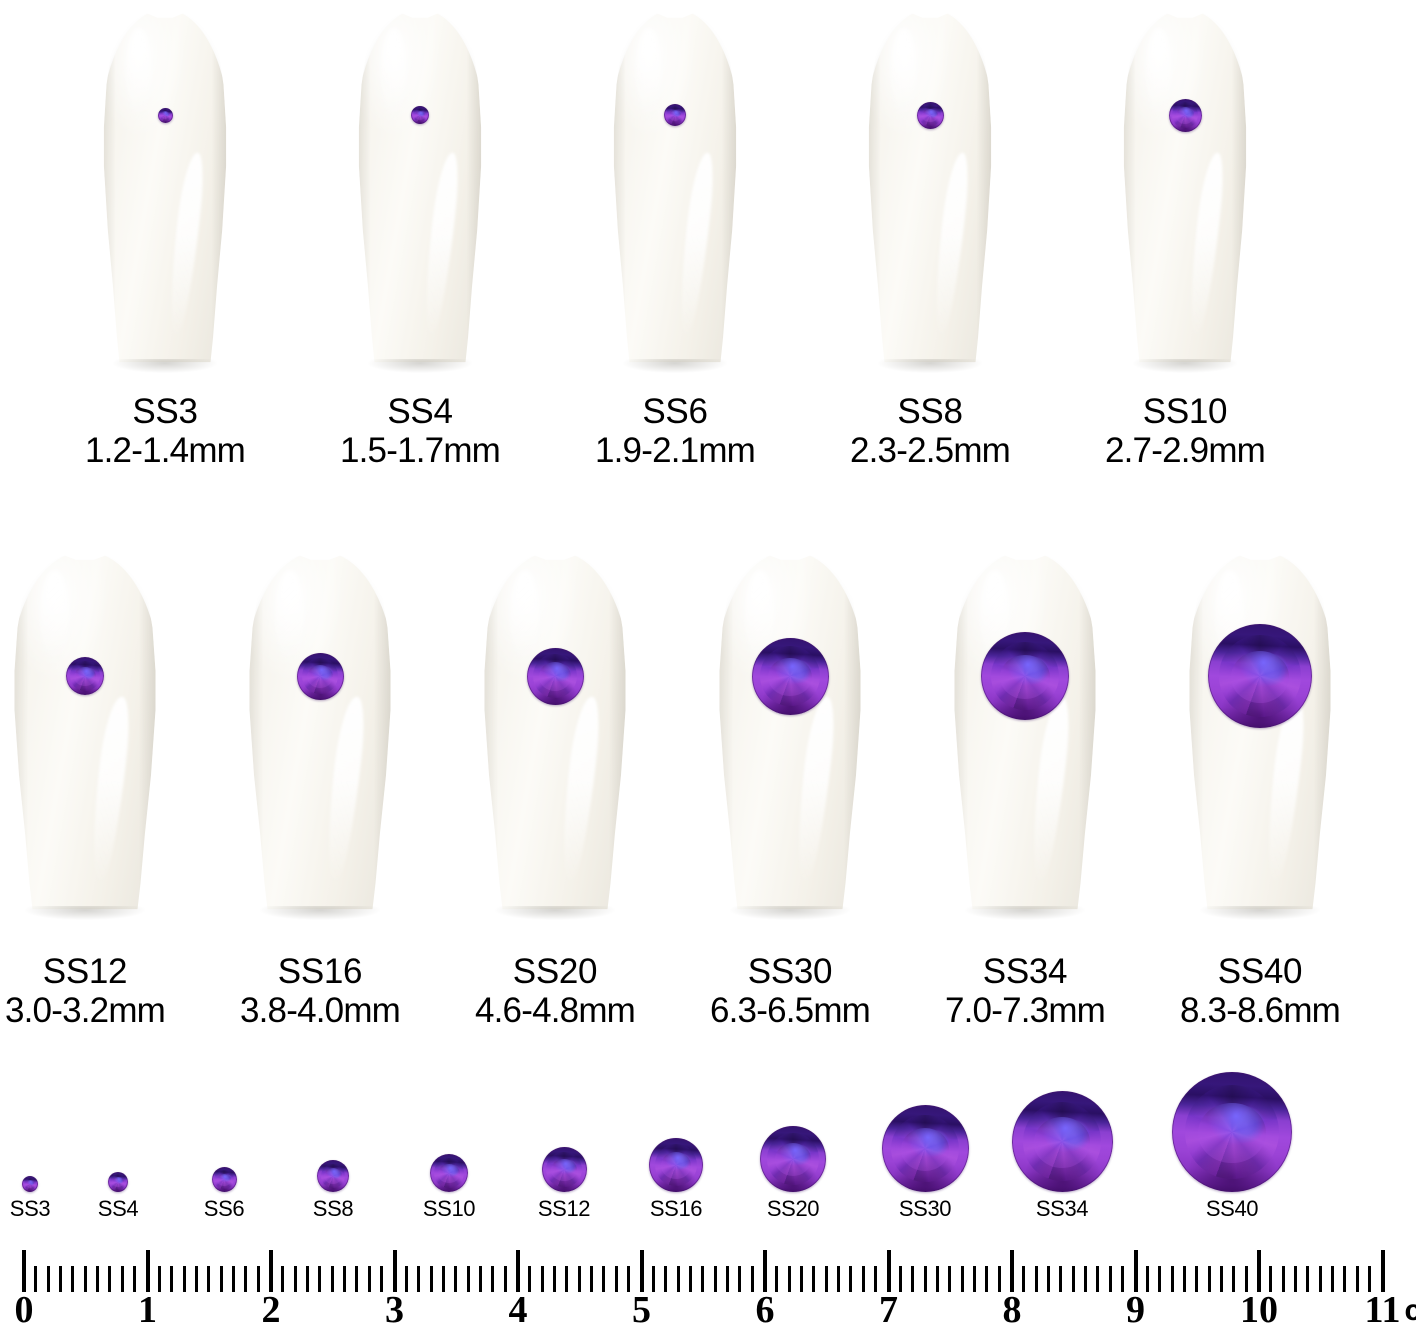 Image resolution: width=1416 pixels, height=1332 pixels. What do you see at coordinates (675, 411) in the screenshot?
I see `size-code-label: SS6` at bounding box center [675, 411].